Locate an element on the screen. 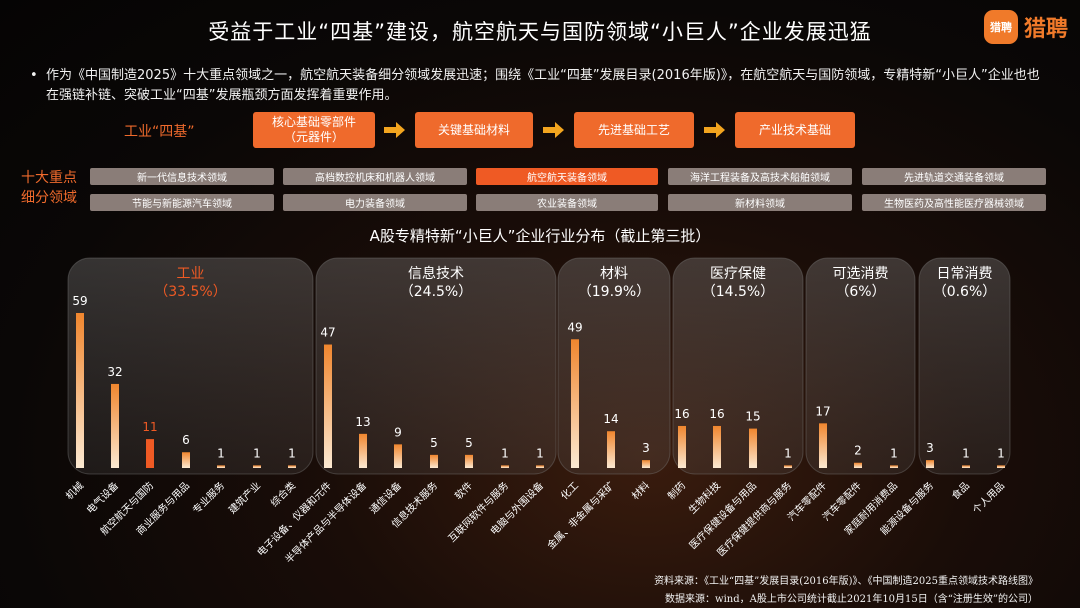  category-label: 材料 is located at coordinates (640, 490).